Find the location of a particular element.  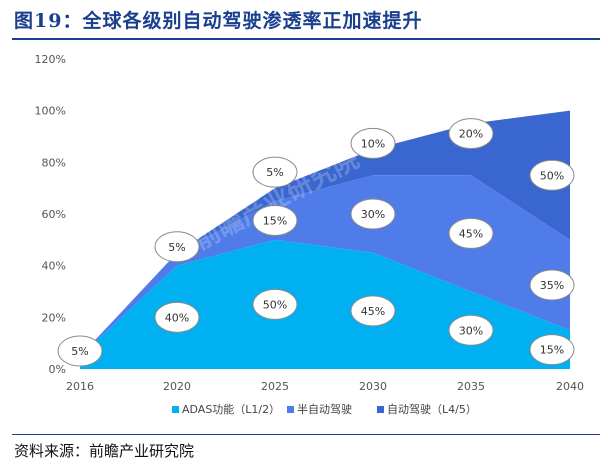

data-label: 20% is located at coordinates (471, 134).